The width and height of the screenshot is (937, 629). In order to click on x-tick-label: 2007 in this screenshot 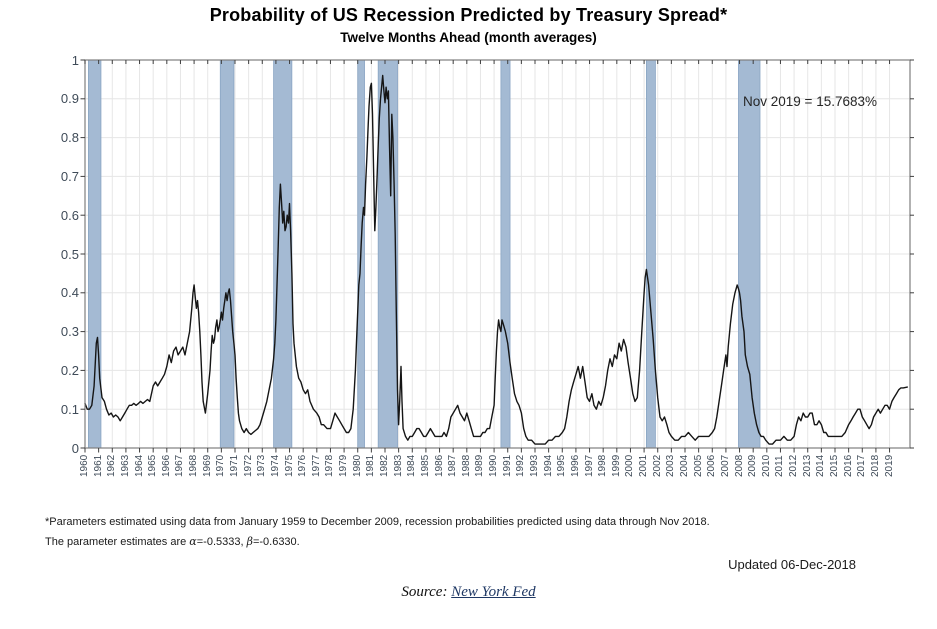, I will do `click(725, 465)`.